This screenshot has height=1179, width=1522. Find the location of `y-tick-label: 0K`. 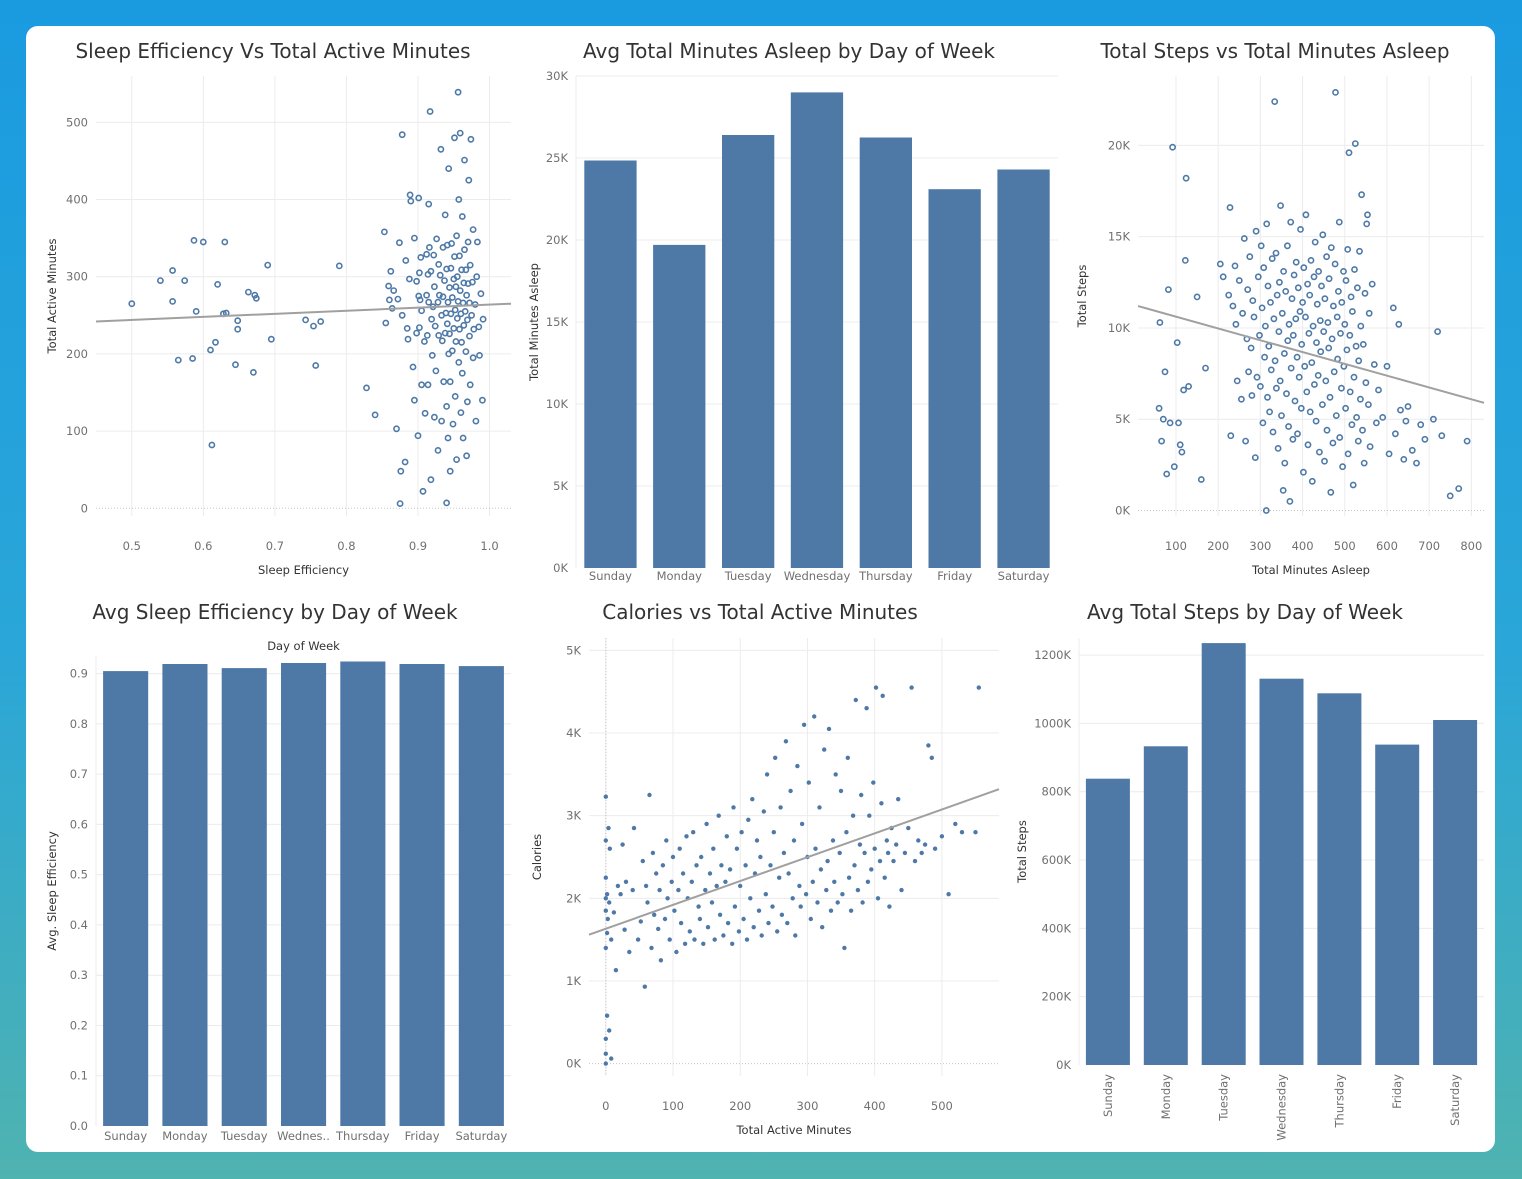

y-tick-label: 0K is located at coordinates (1122, 511).